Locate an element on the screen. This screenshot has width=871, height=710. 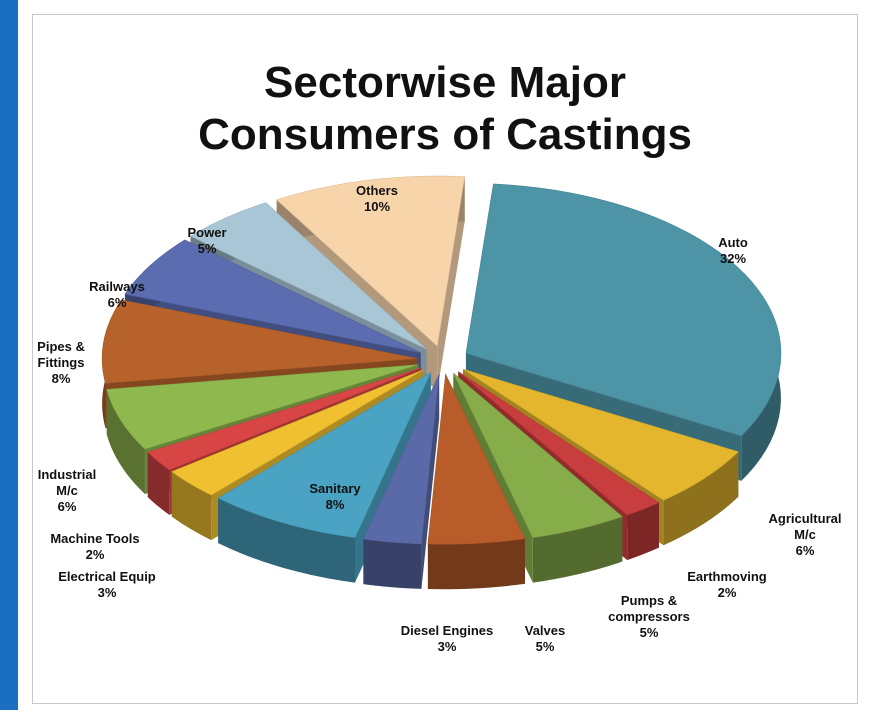
label-power: Power 5% is located at coordinates (206, 240).